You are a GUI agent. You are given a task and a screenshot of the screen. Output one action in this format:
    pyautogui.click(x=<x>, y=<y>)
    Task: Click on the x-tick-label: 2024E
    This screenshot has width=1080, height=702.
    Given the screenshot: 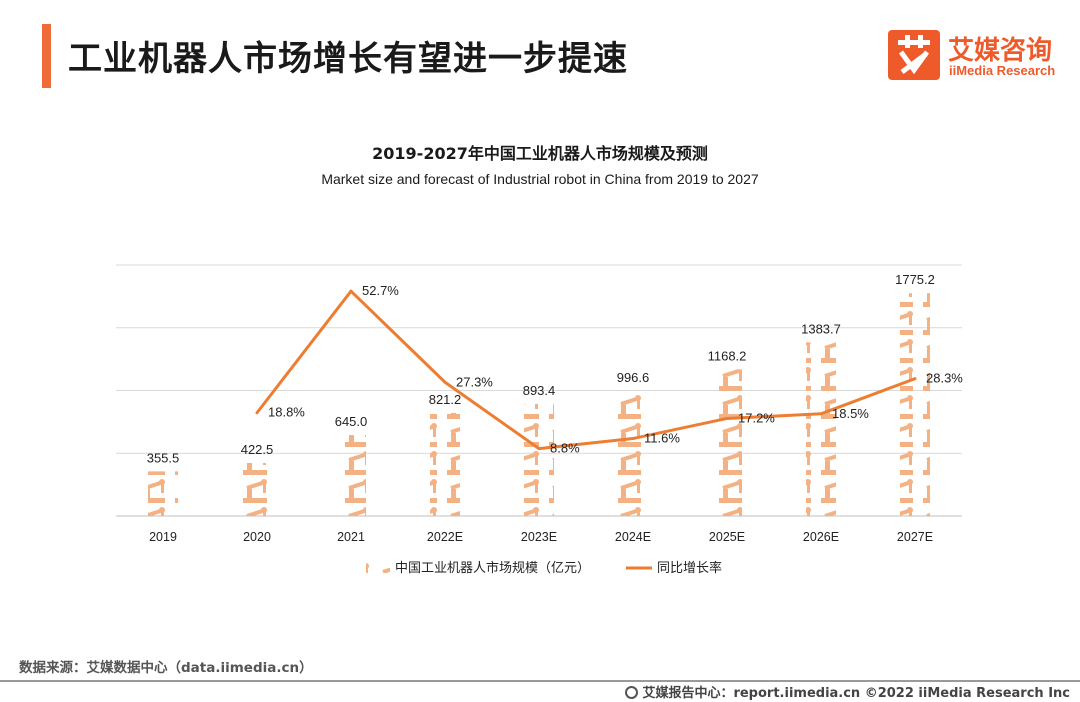 What is the action you would take?
    pyautogui.click(x=633, y=537)
    